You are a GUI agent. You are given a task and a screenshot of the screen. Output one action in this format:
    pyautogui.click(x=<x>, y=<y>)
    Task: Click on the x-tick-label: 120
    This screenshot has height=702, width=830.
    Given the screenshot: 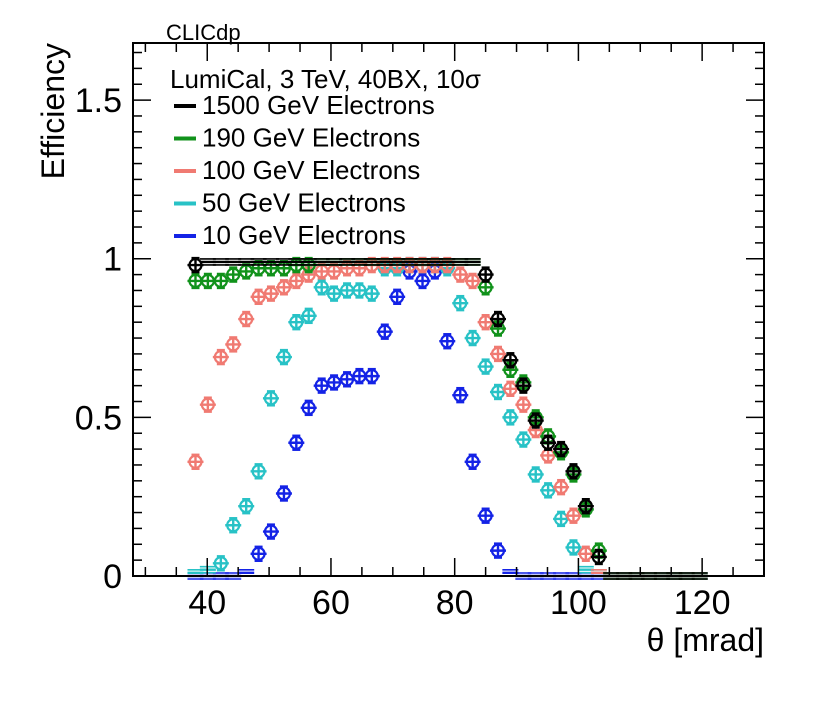 What is the action you would take?
    pyautogui.click(x=702, y=603)
    